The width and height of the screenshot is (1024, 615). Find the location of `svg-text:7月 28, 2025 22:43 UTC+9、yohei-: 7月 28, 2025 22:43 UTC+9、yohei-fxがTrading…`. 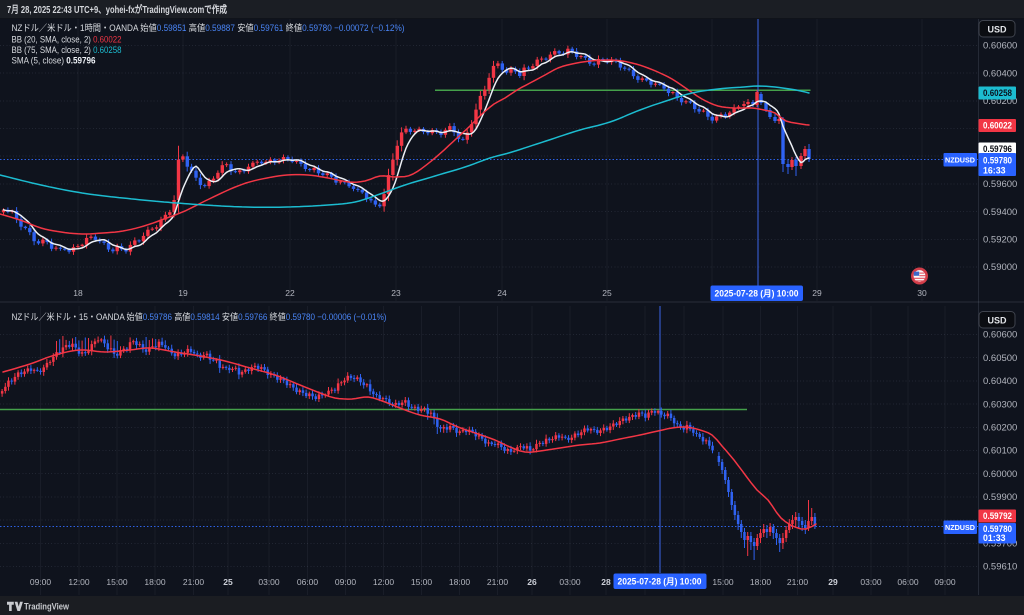

svg-text:7月 28, 2025 22:43 UTC+9、yohei-: 7月 28, 2025 22:43 UTC+9、yohei-fxがTrading… is located at coordinates (117, 9).